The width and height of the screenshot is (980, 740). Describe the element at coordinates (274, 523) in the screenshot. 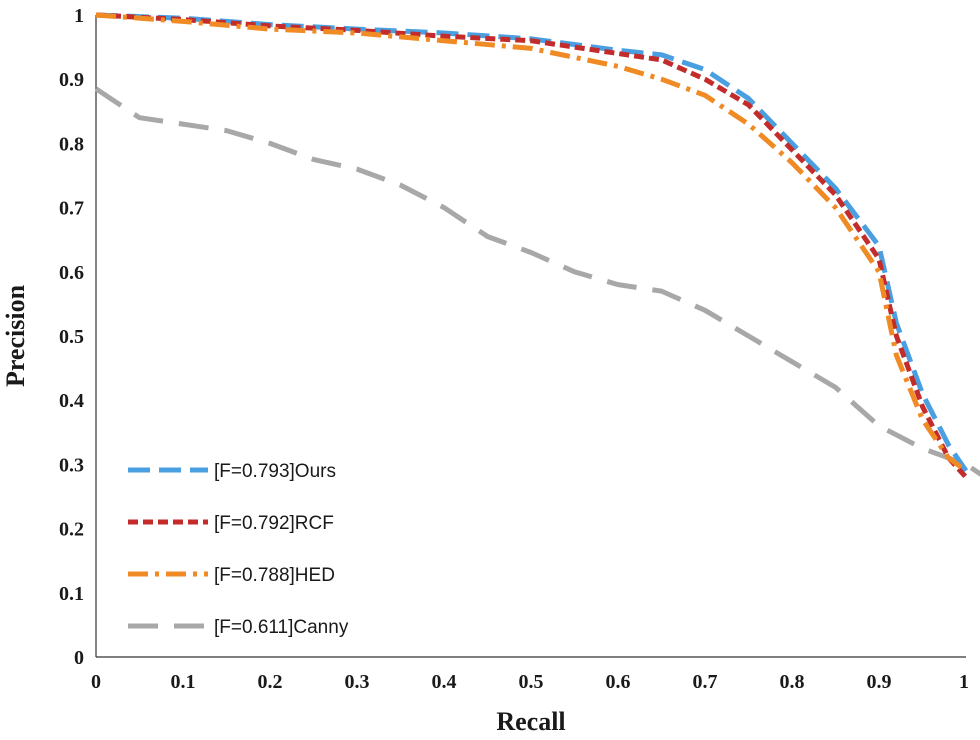

I see `legend-label: [F=0.792]RCF` at that location.